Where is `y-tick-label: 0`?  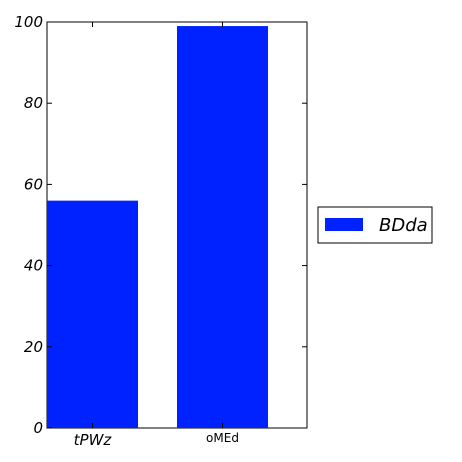
y-tick-label: 0 is located at coordinates (38, 428).